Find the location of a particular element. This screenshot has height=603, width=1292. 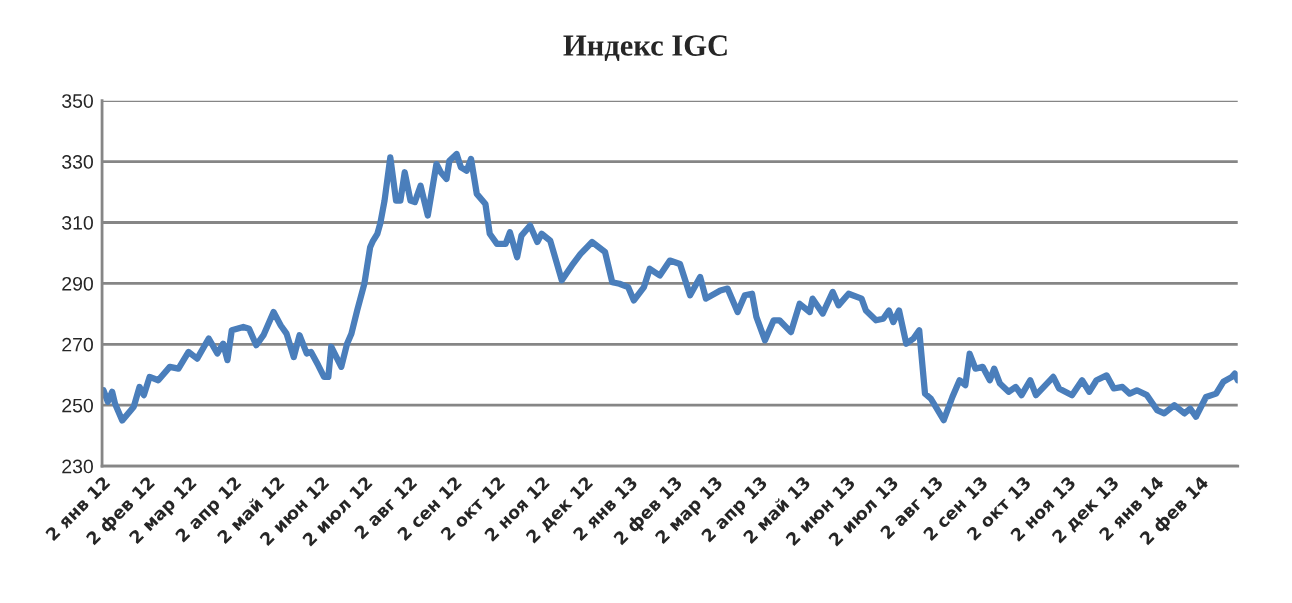

y-tick-label: 310 is located at coordinates (77, 222).